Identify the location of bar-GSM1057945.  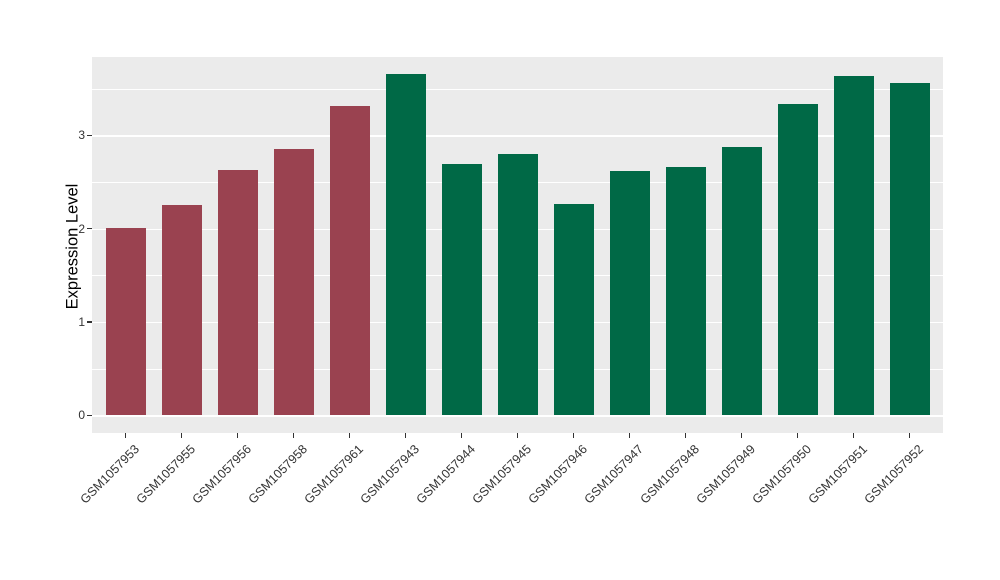
(517, 285).